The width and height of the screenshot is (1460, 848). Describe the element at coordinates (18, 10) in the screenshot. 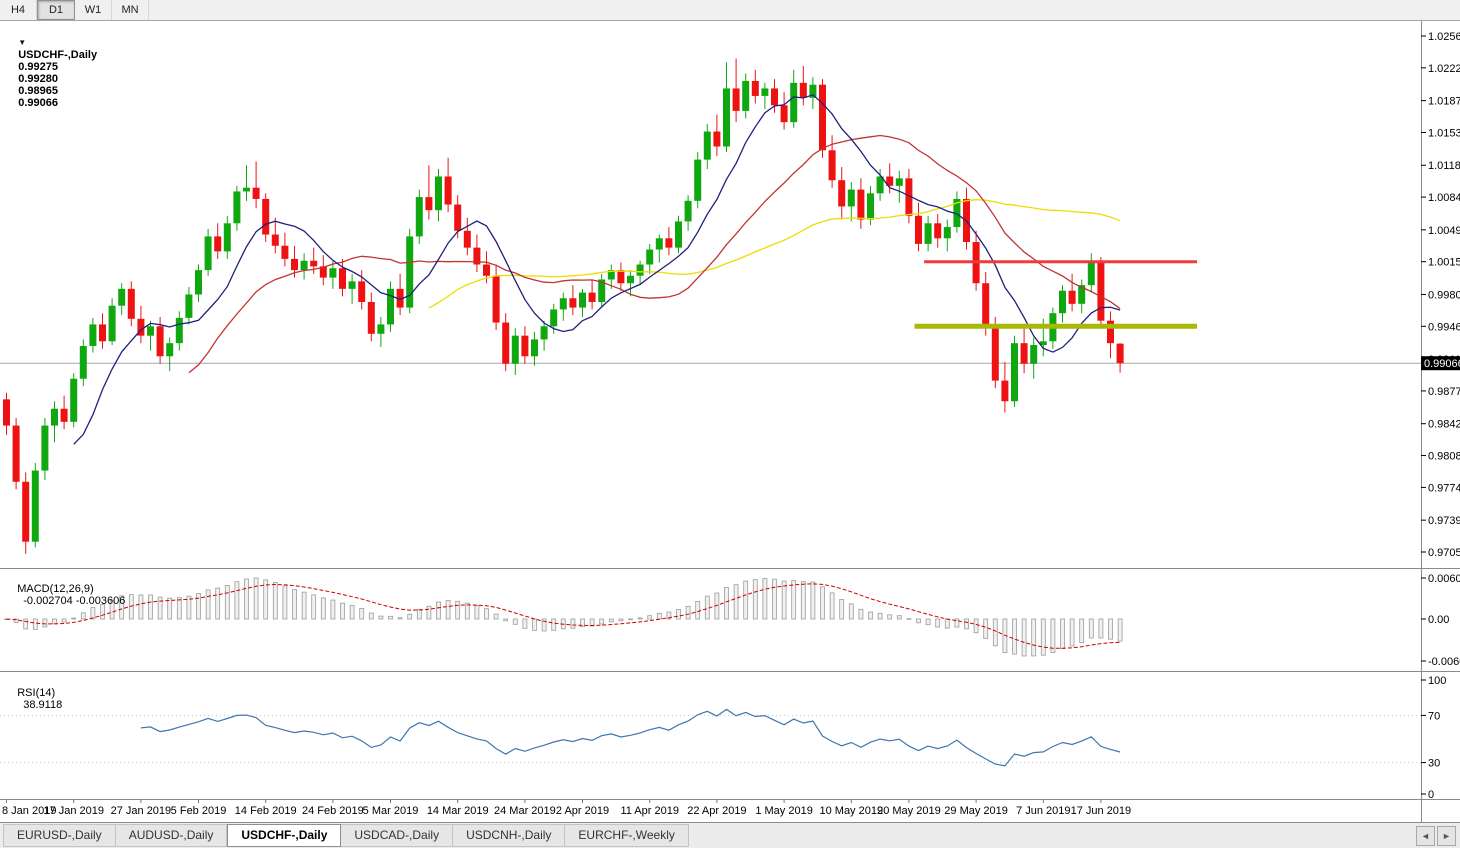

I see `timeframe-button-h4: H4` at that location.